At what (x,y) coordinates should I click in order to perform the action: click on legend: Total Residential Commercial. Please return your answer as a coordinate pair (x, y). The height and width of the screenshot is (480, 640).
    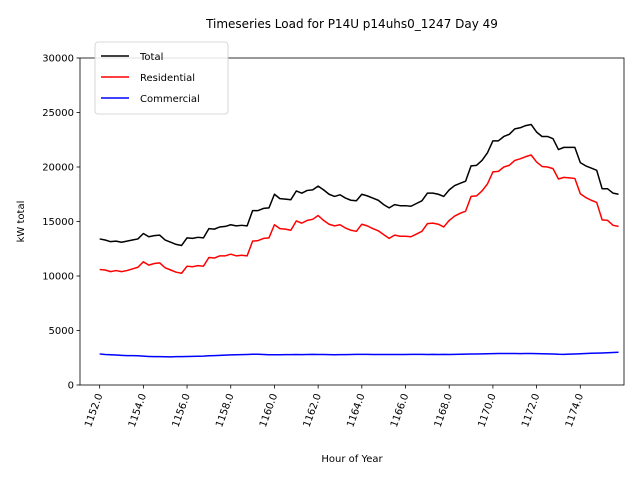
    Looking at the image, I should click on (161, 78).